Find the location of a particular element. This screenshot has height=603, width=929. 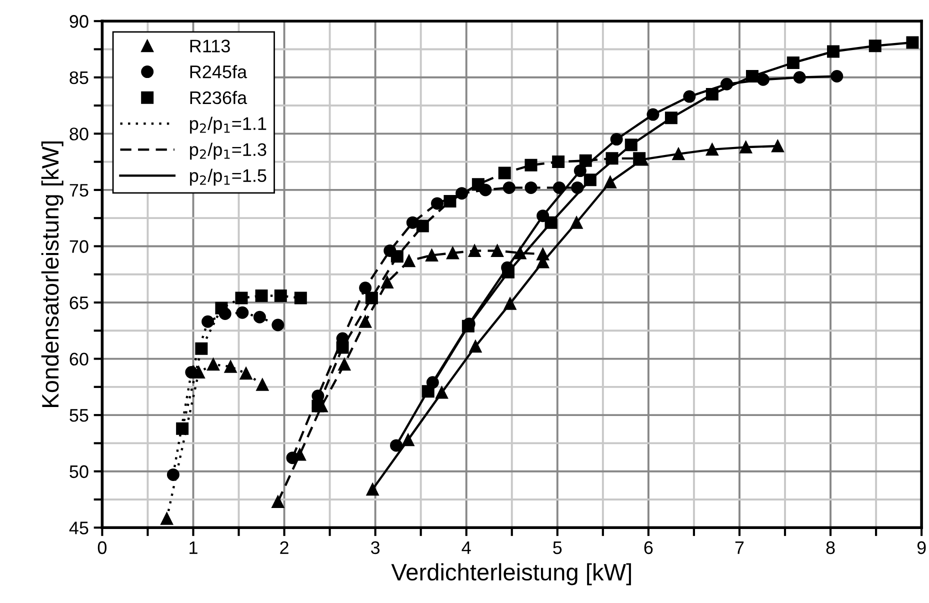

y-tick-label: 75 is located at coordinates (79, 190).